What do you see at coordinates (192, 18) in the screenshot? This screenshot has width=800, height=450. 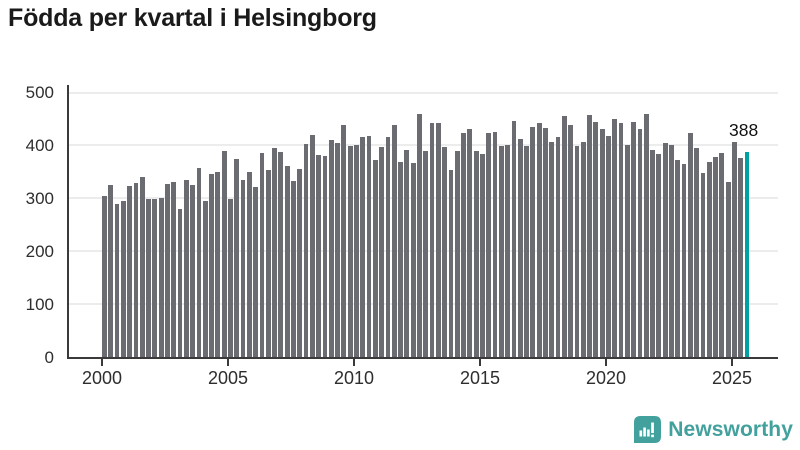 I see `chart-title: Födda per kvartal i Helsingborg` at bounding box center [192, 18].